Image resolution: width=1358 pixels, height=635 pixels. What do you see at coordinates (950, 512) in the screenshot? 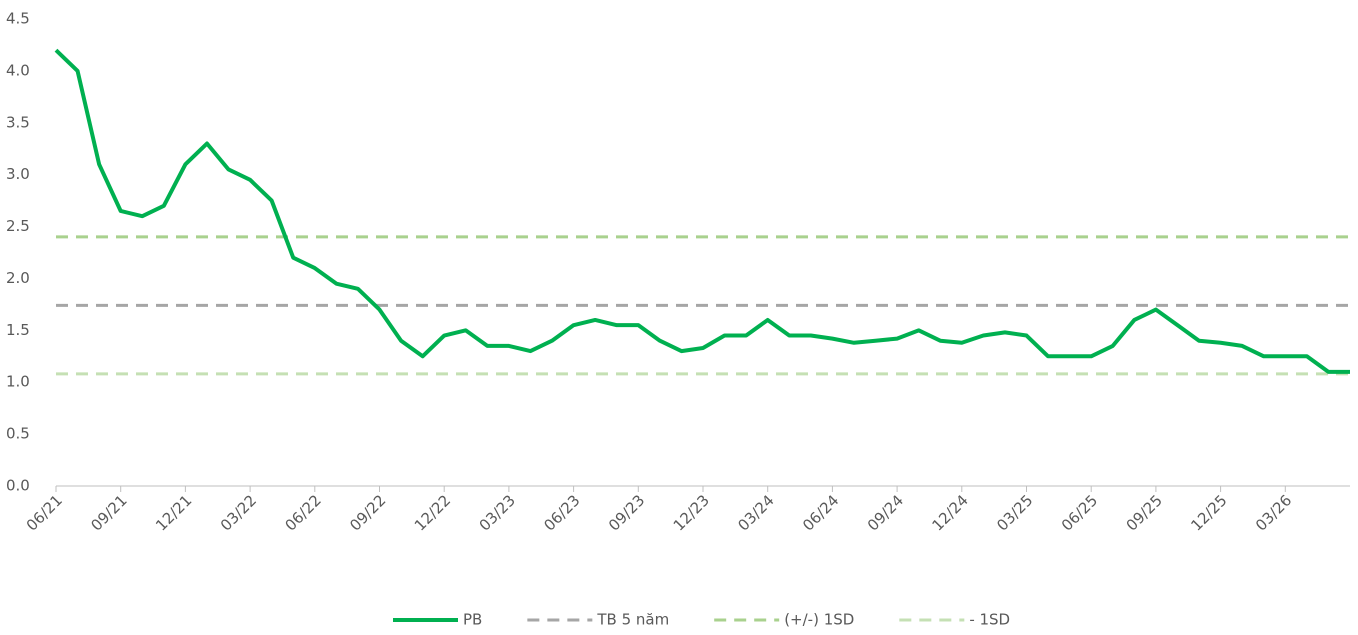
I see `x-tick-label: 12/24` at bounding box center [950, 512].